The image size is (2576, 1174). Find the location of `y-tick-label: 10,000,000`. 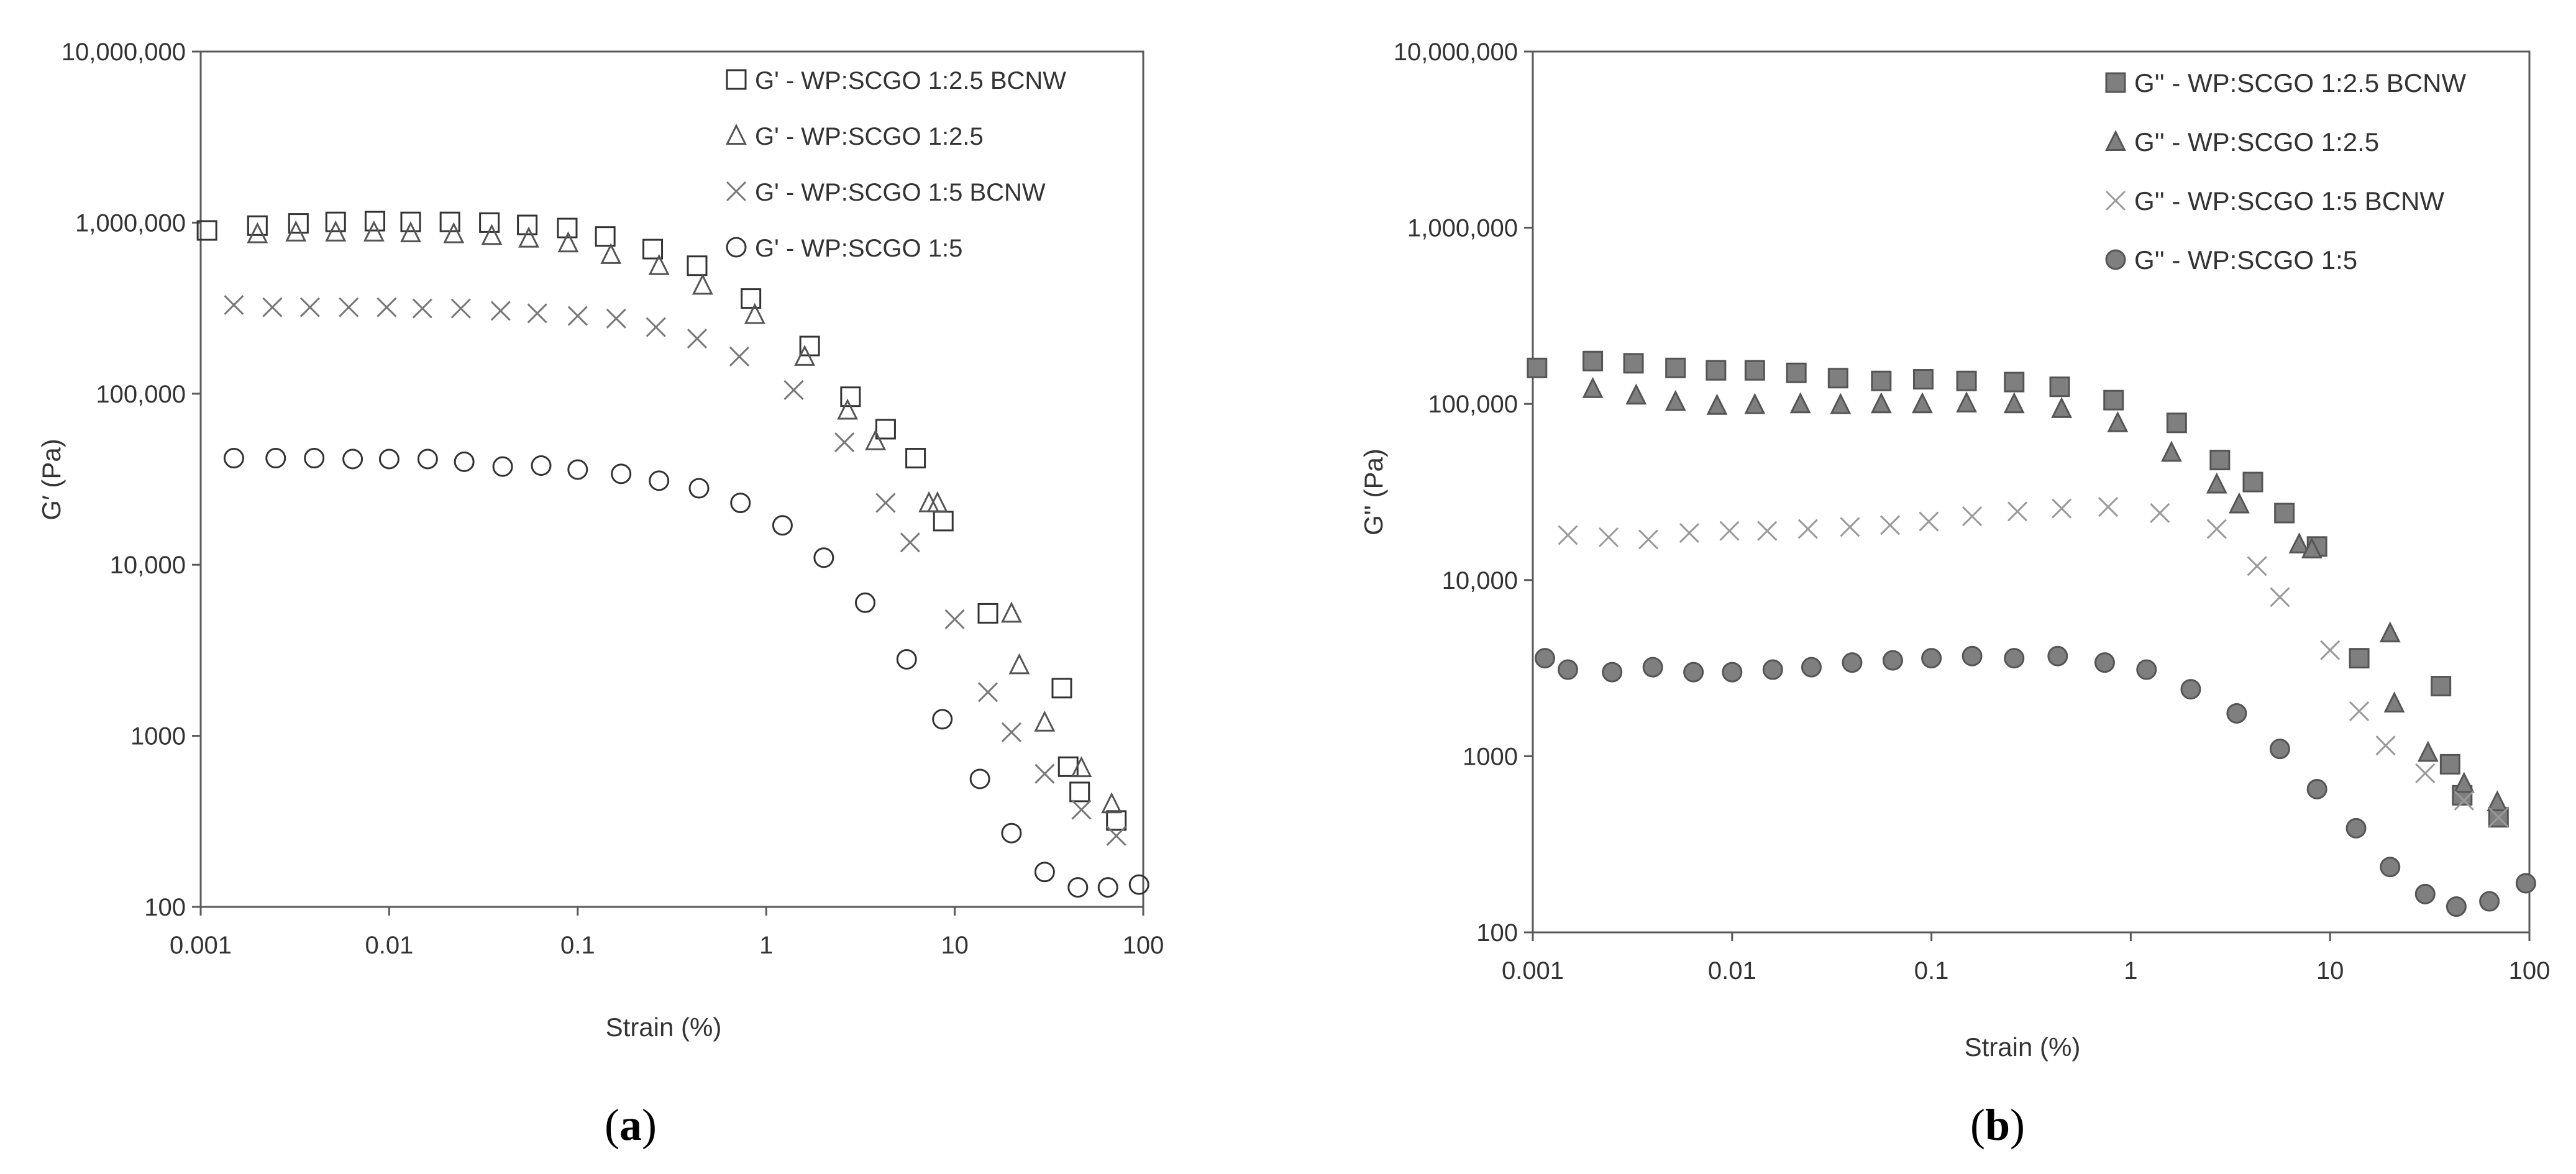

y-tick-label: 10,000,000 is located at coordinates (124, 52).